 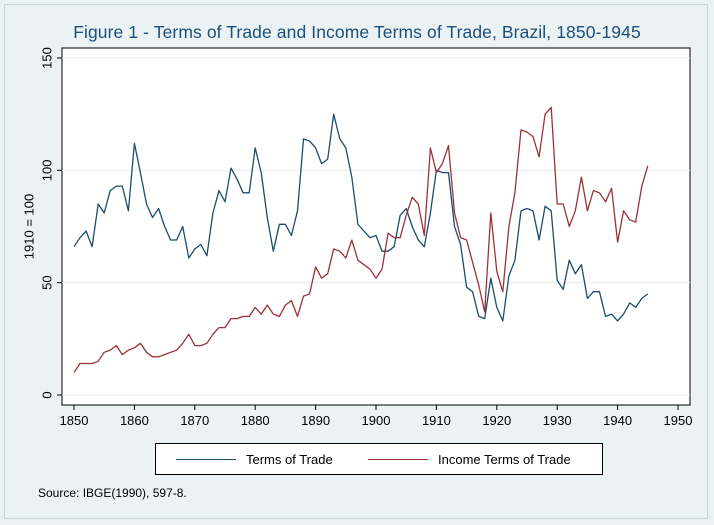 I want to click on x-tick-label: 1920, so click(x=496, y=420).